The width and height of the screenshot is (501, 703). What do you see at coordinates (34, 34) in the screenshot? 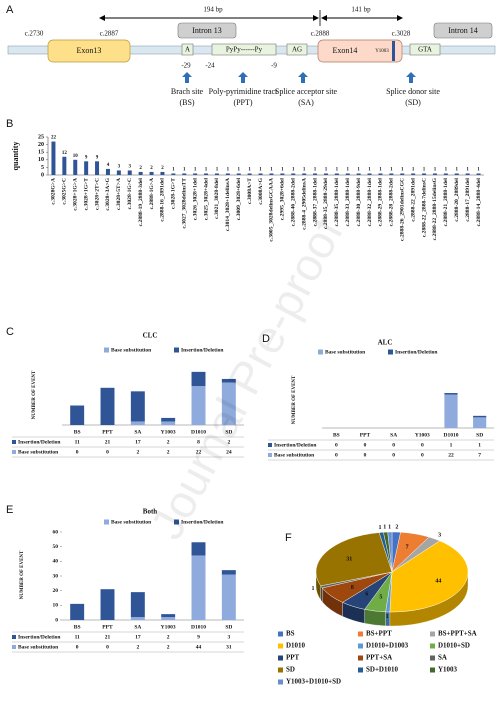
I see `position-label: c.2730` at bounding box center [34, 34].